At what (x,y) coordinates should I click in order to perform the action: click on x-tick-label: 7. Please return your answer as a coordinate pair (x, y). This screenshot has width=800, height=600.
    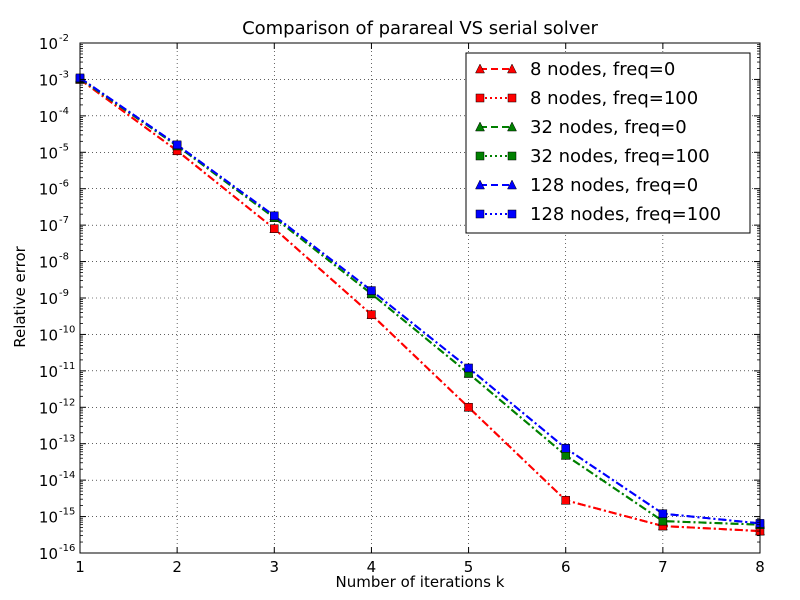
    Looking at the image, I should click on (663, 567).